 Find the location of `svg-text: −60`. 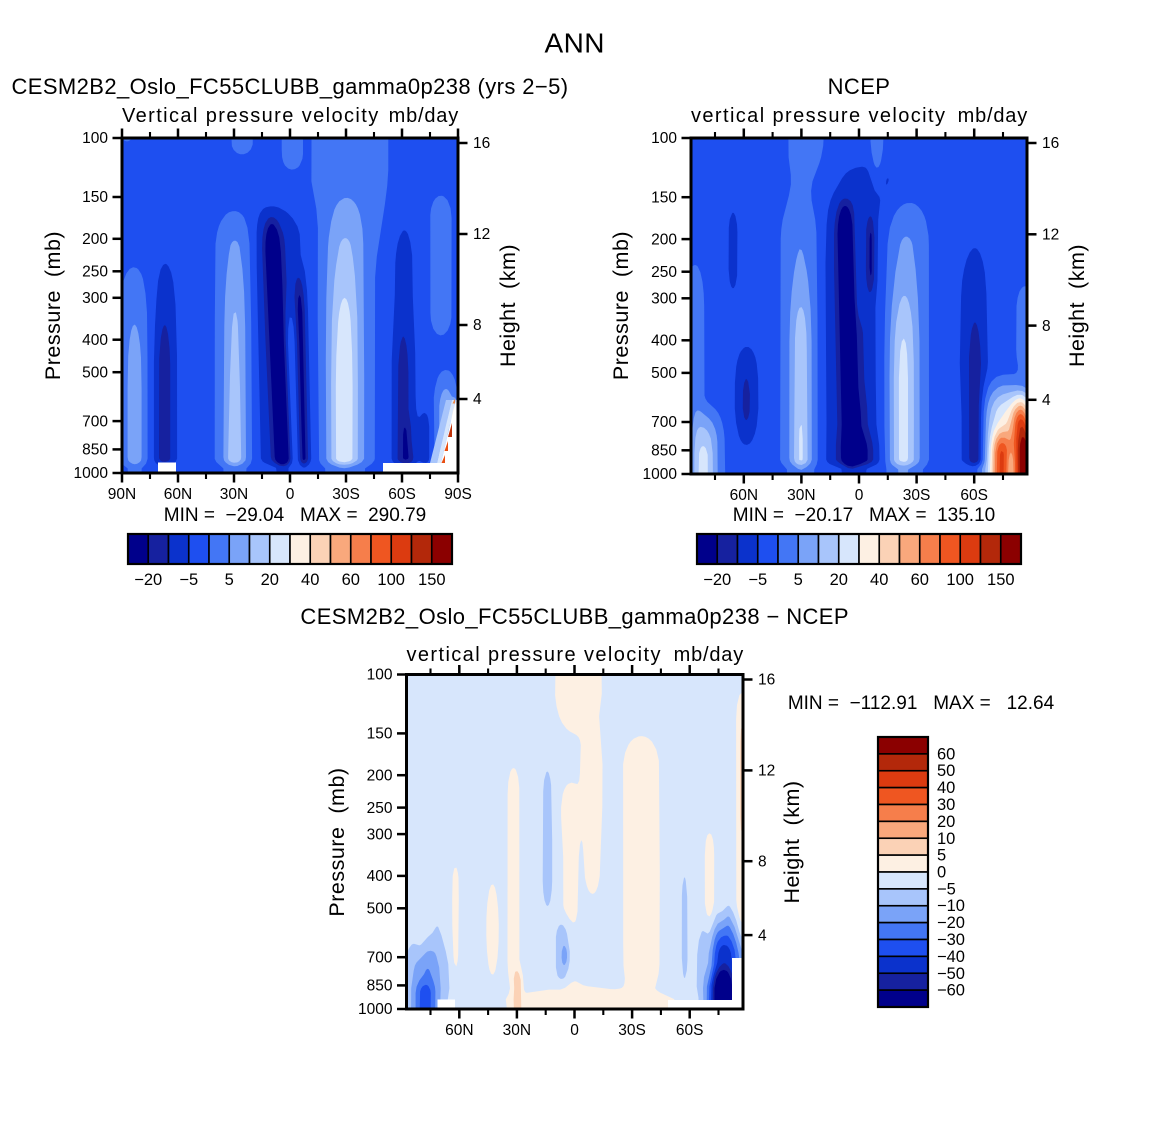

svg-text: −60 is located at coordinates (951, 991).